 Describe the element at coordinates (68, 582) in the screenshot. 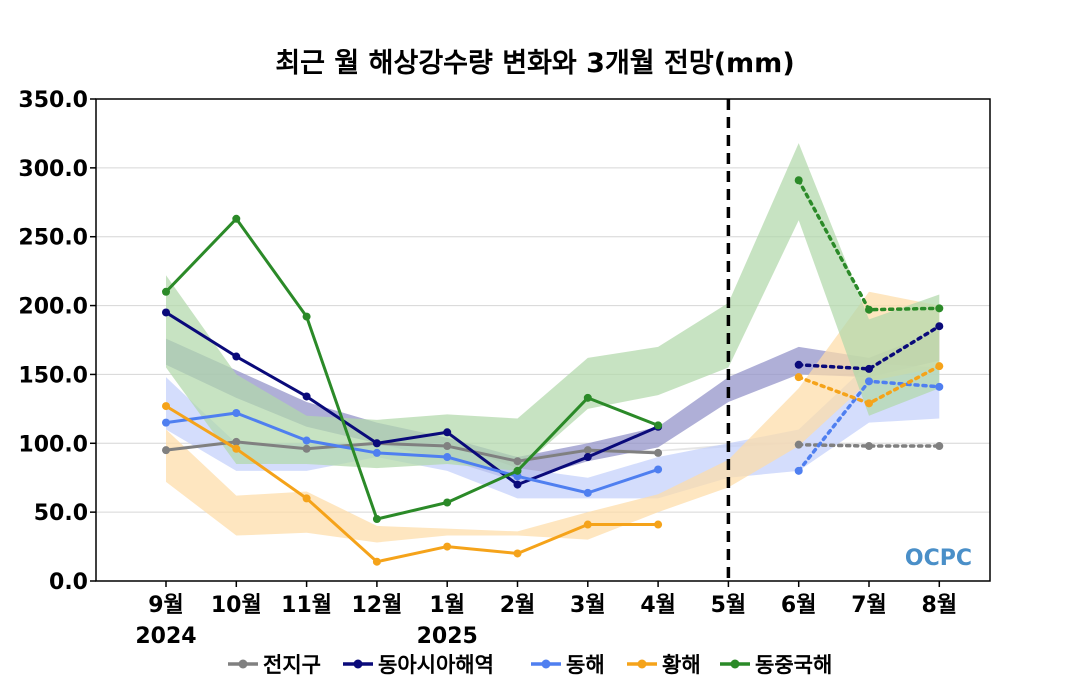

I see `y-tick-label: 0.0` at that location.